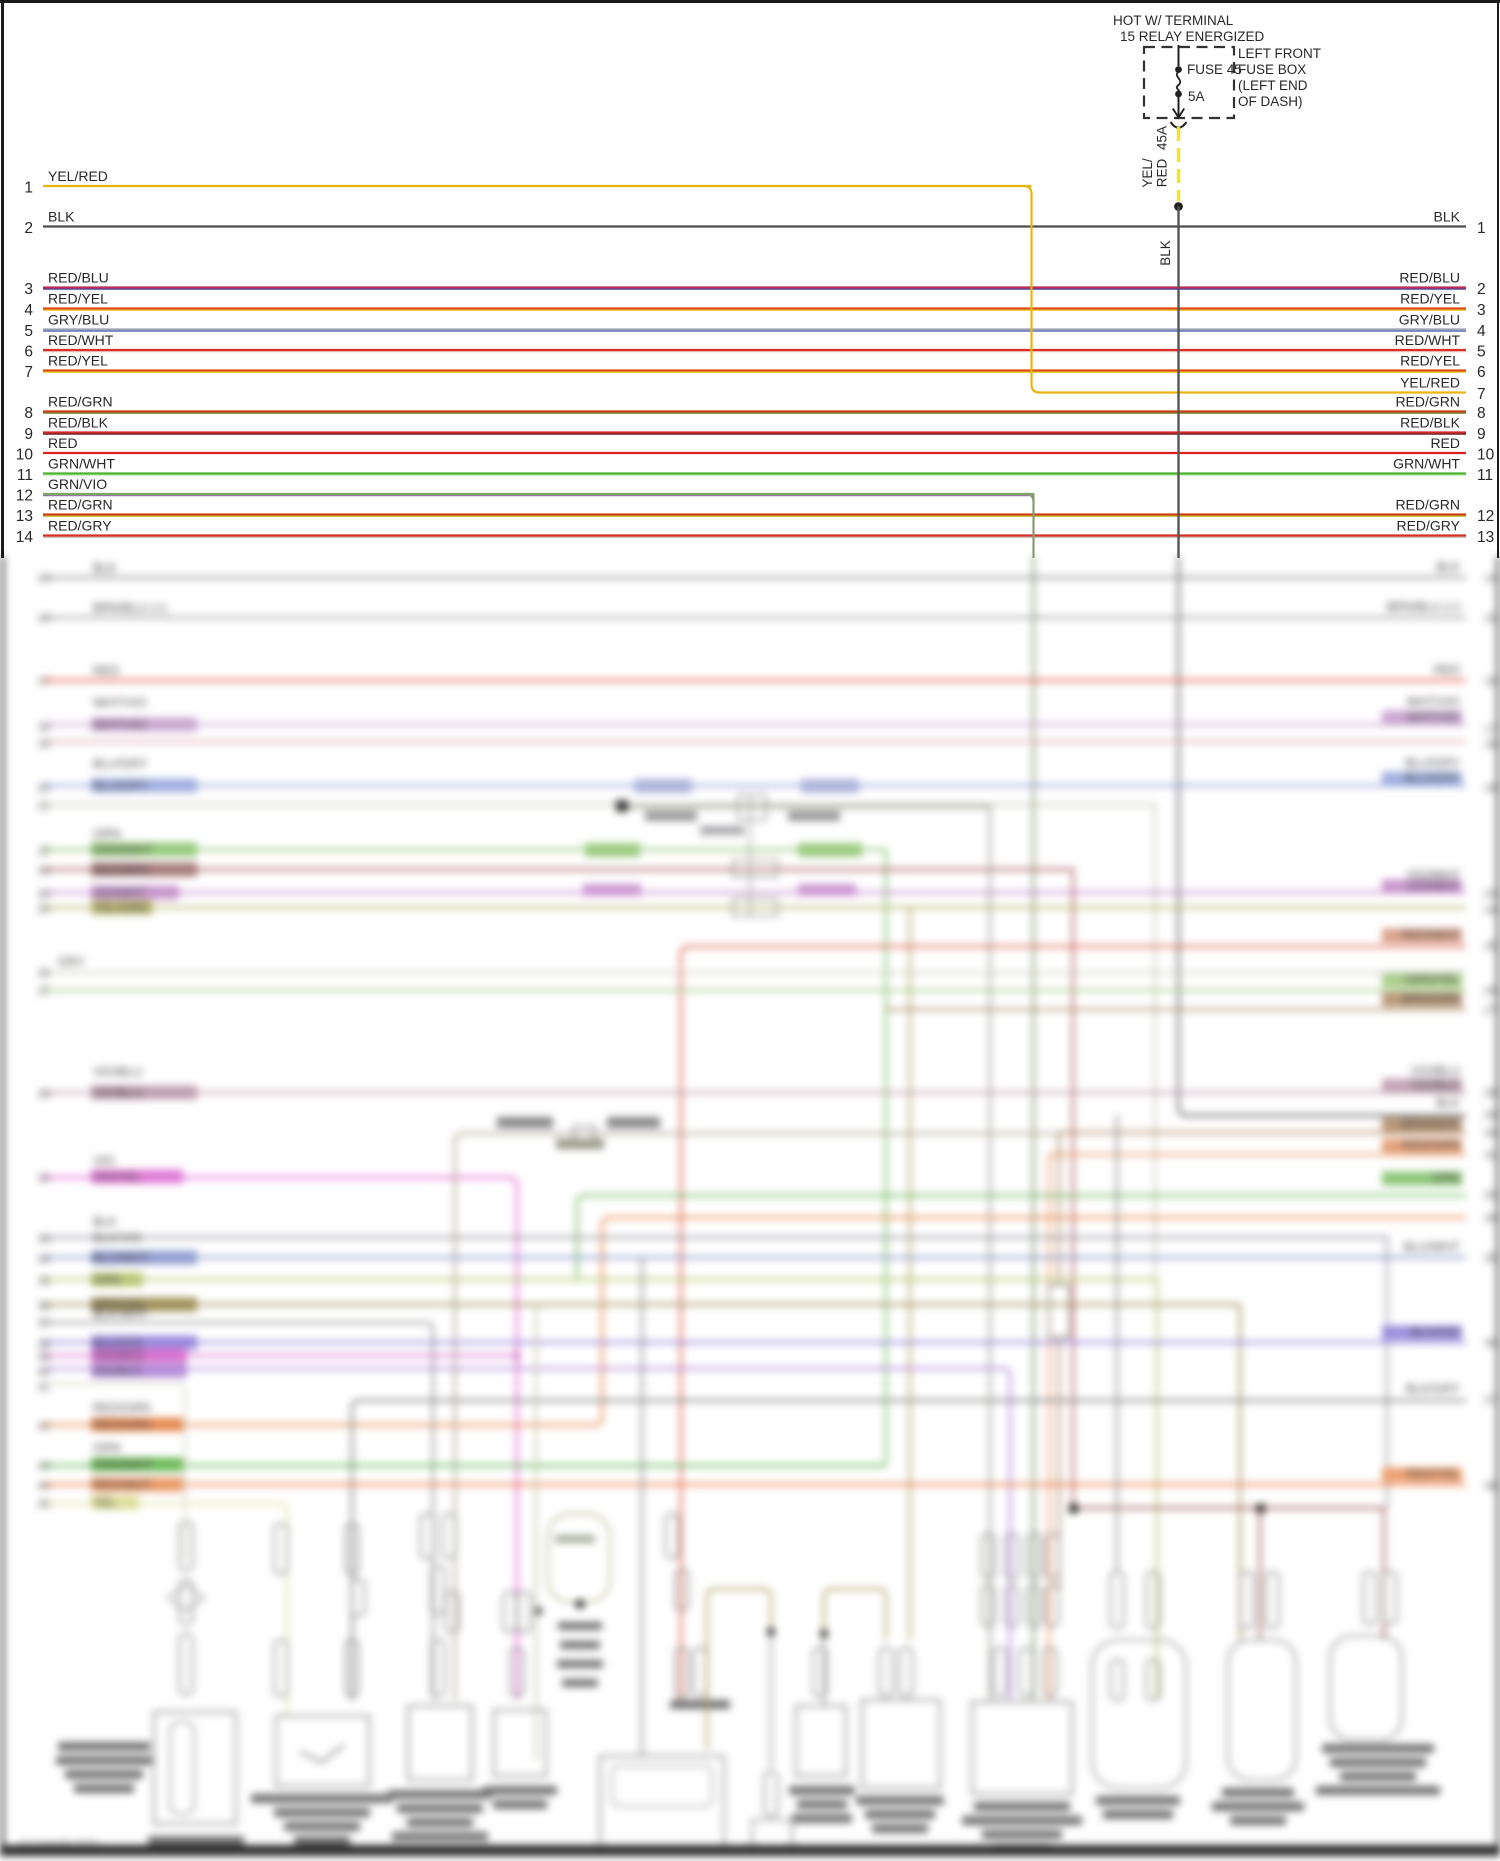 Image resolution: width=1500 pixels, height=1861 pixels. What do you see at coordinates (1490, 1259) in the screenshot?
I see `svg-text: 35` at bounding box center [1490, 1259].